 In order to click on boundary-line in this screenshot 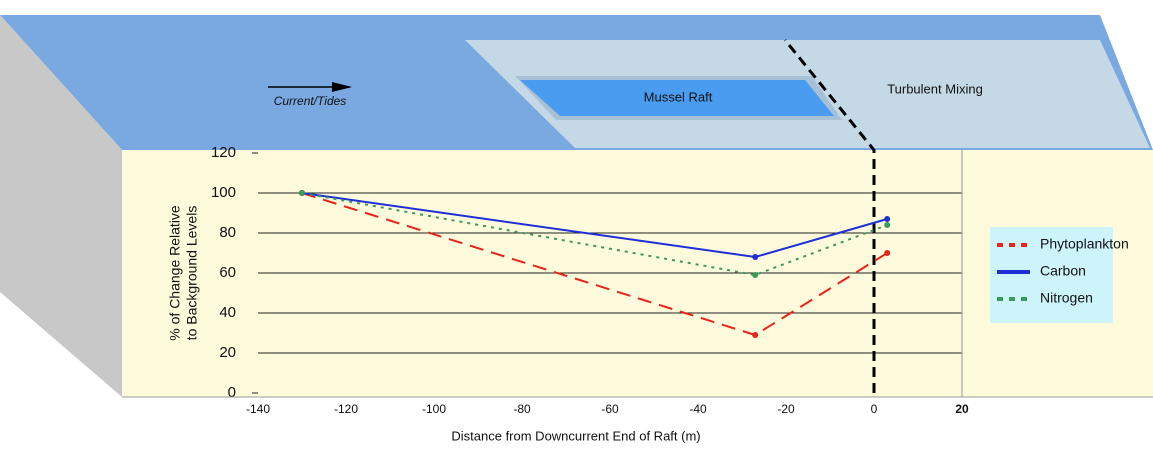, I will do `click(829, 216)`.